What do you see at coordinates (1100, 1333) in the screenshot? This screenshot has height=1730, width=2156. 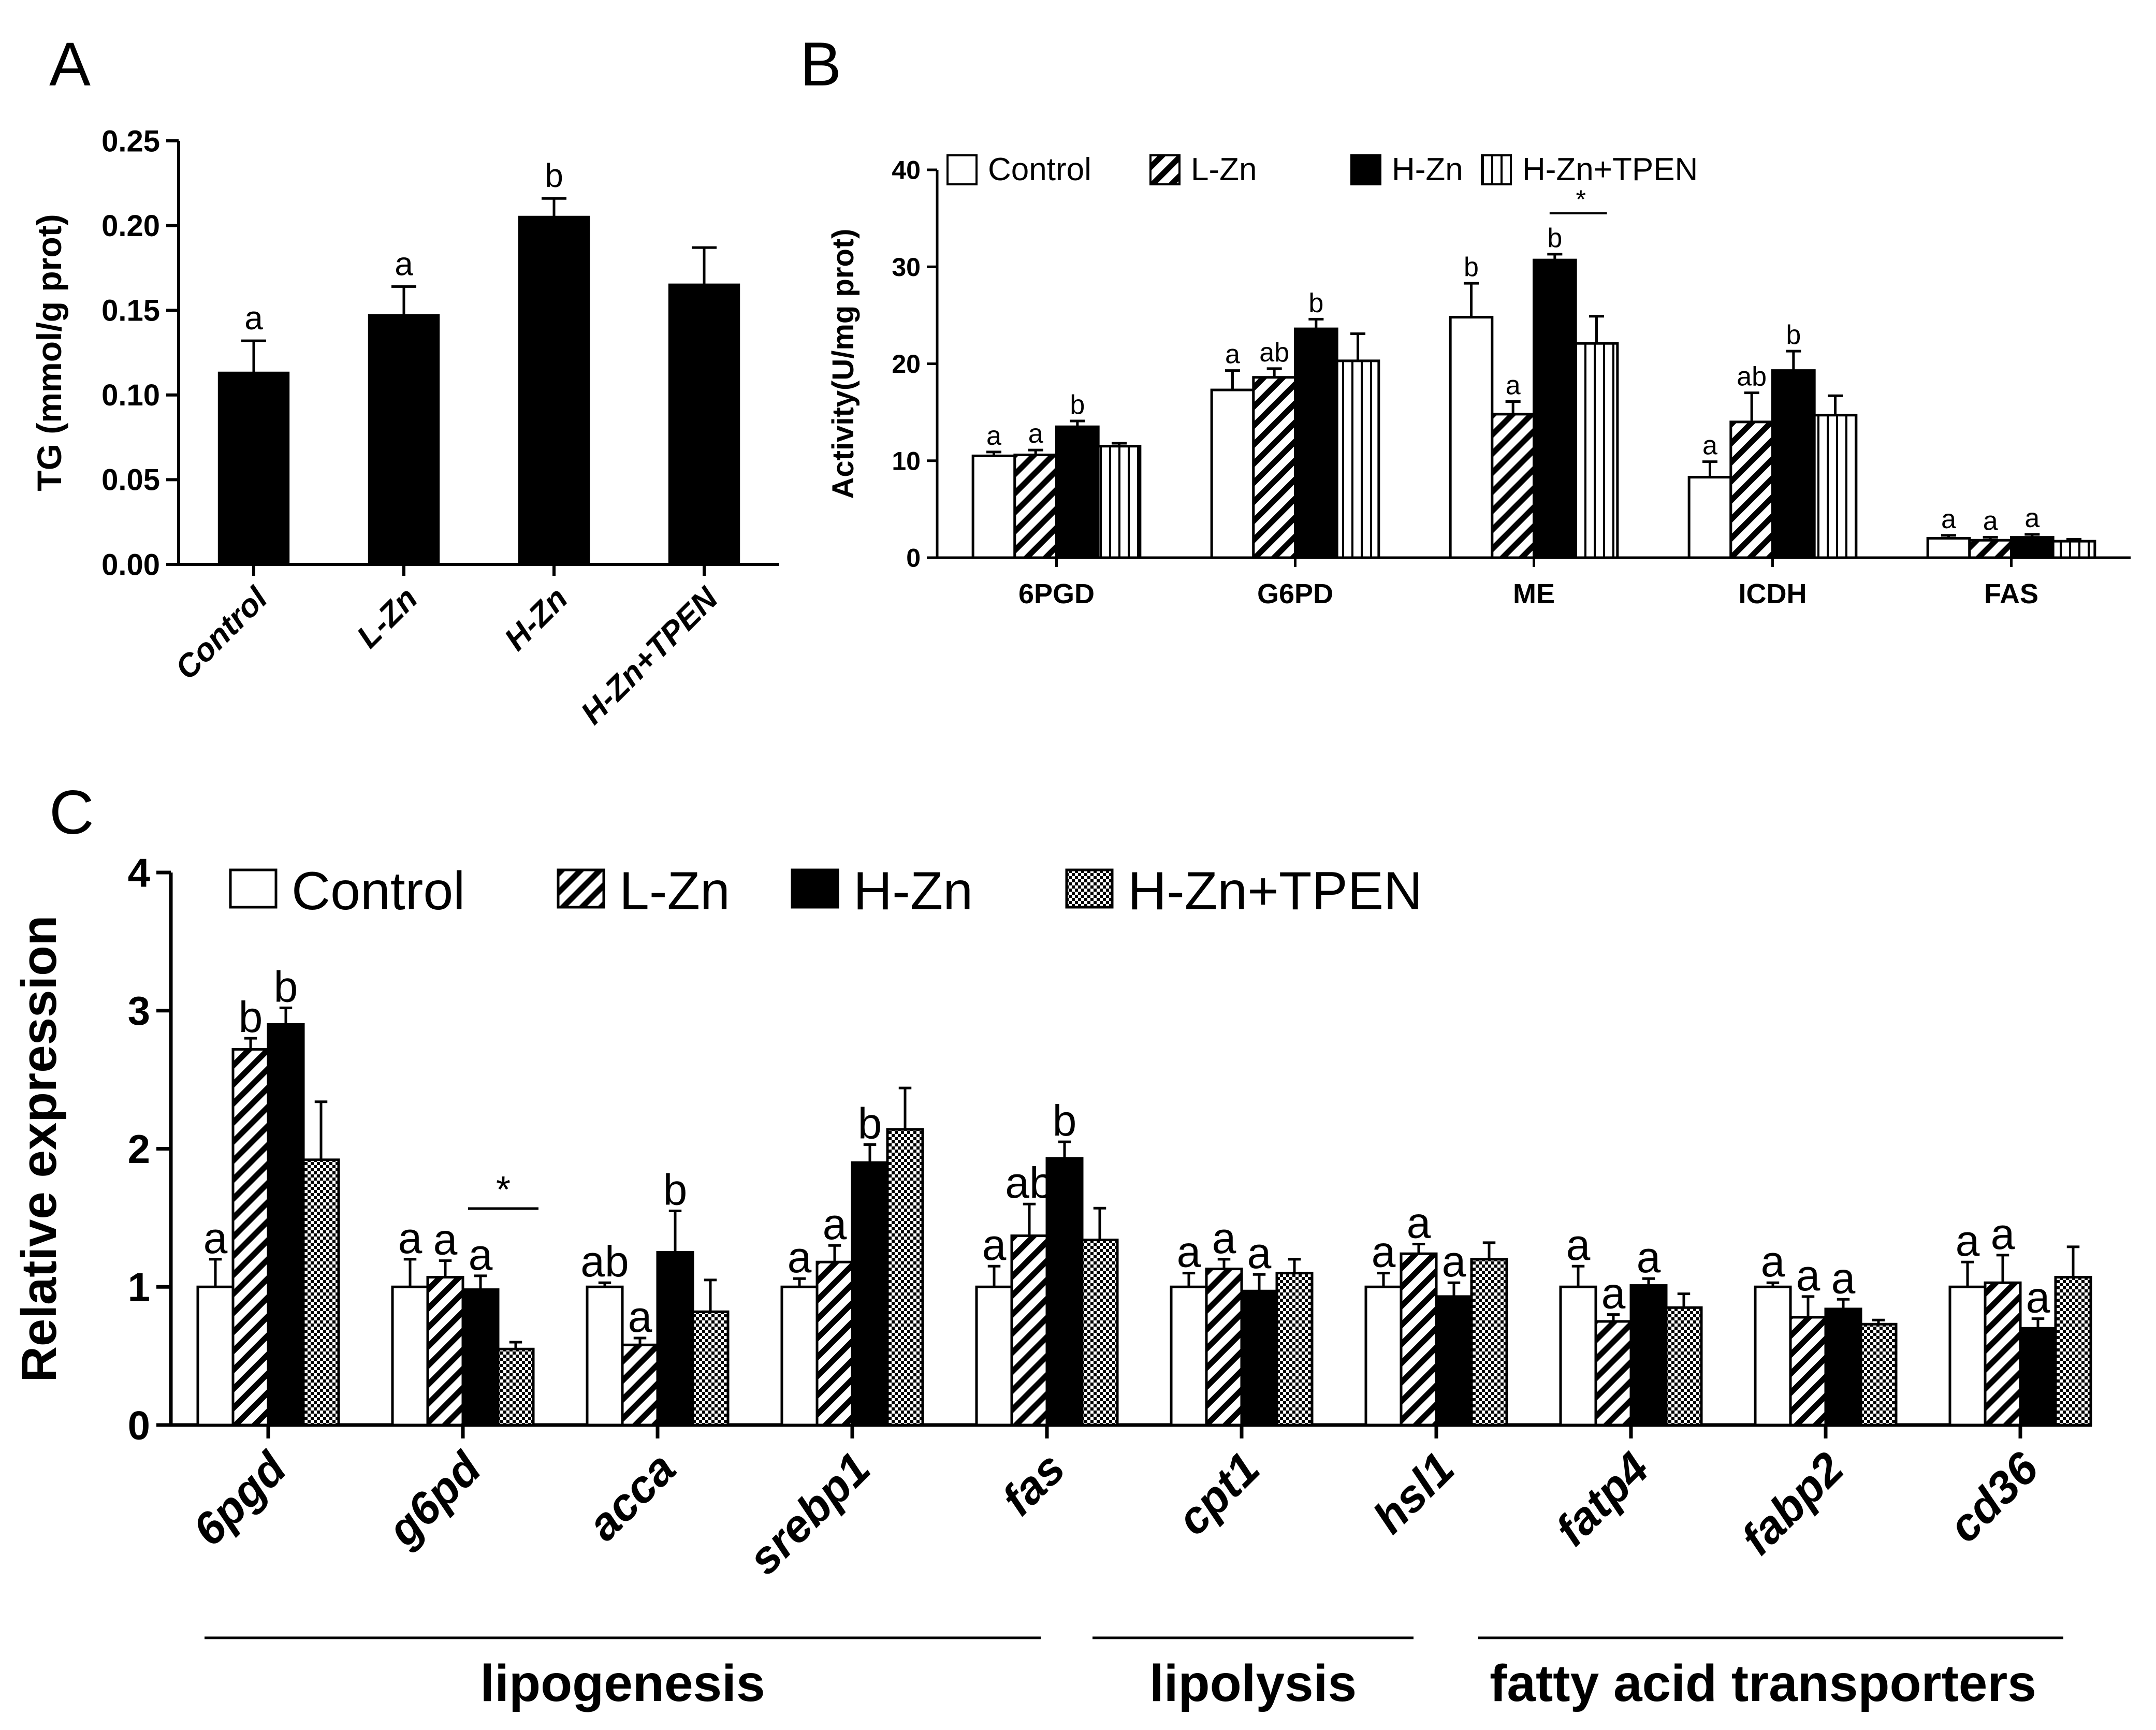 I see `bar-fas-h-zn-tpen` at bounding box center [1100, 1333].